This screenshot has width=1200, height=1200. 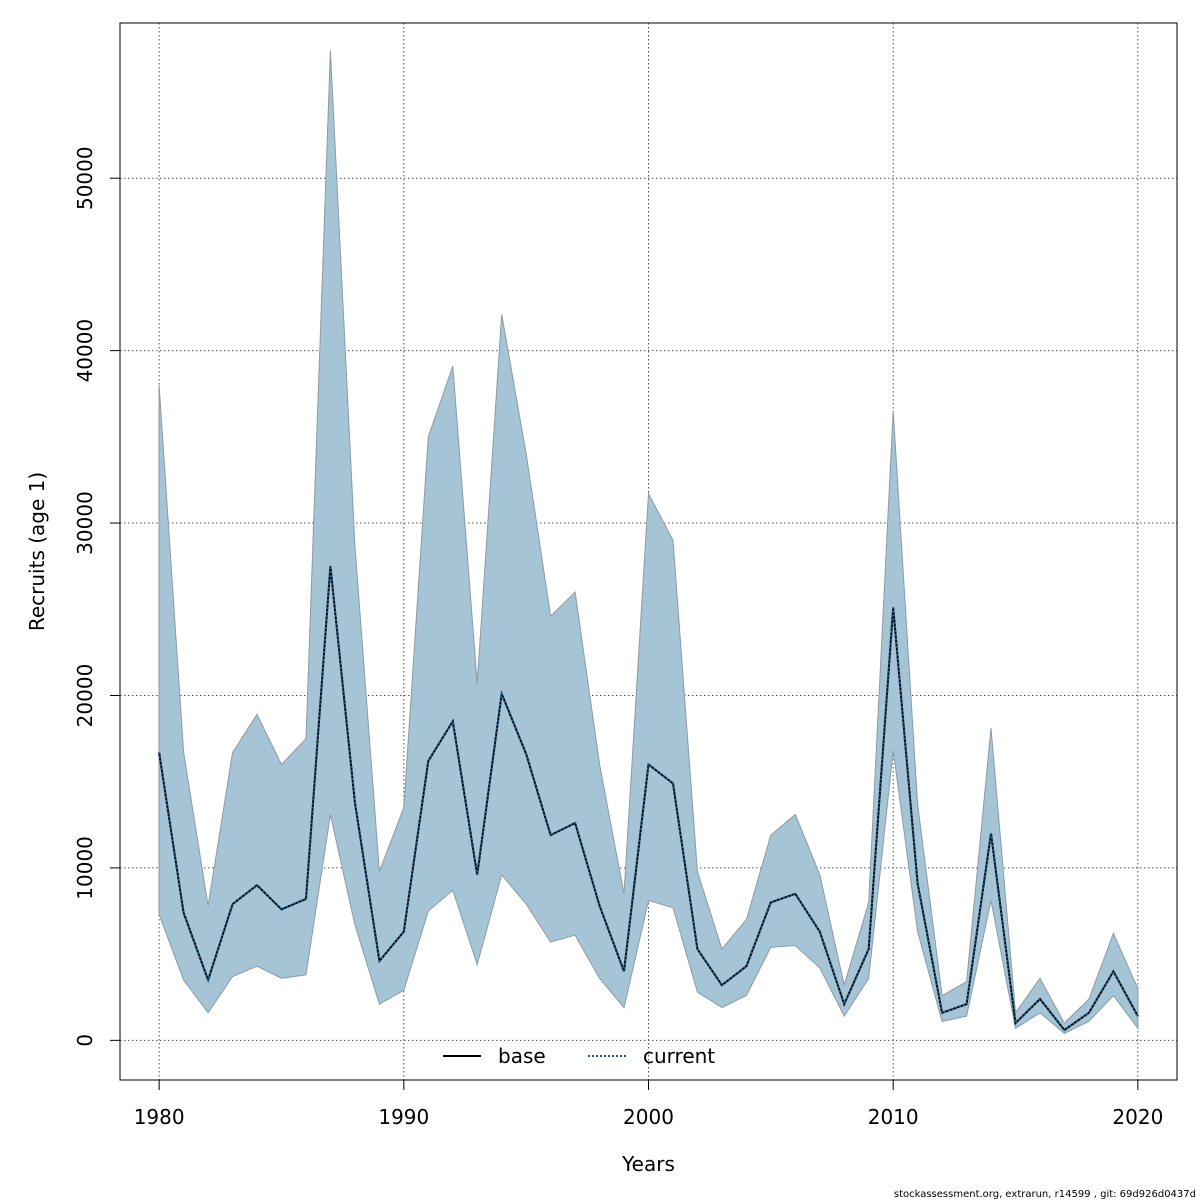 What do you see at coordinates (893, 1117) in the screenshot?
I see `x-tick-label-2010: 2010` at bounding box center [893, 1117].